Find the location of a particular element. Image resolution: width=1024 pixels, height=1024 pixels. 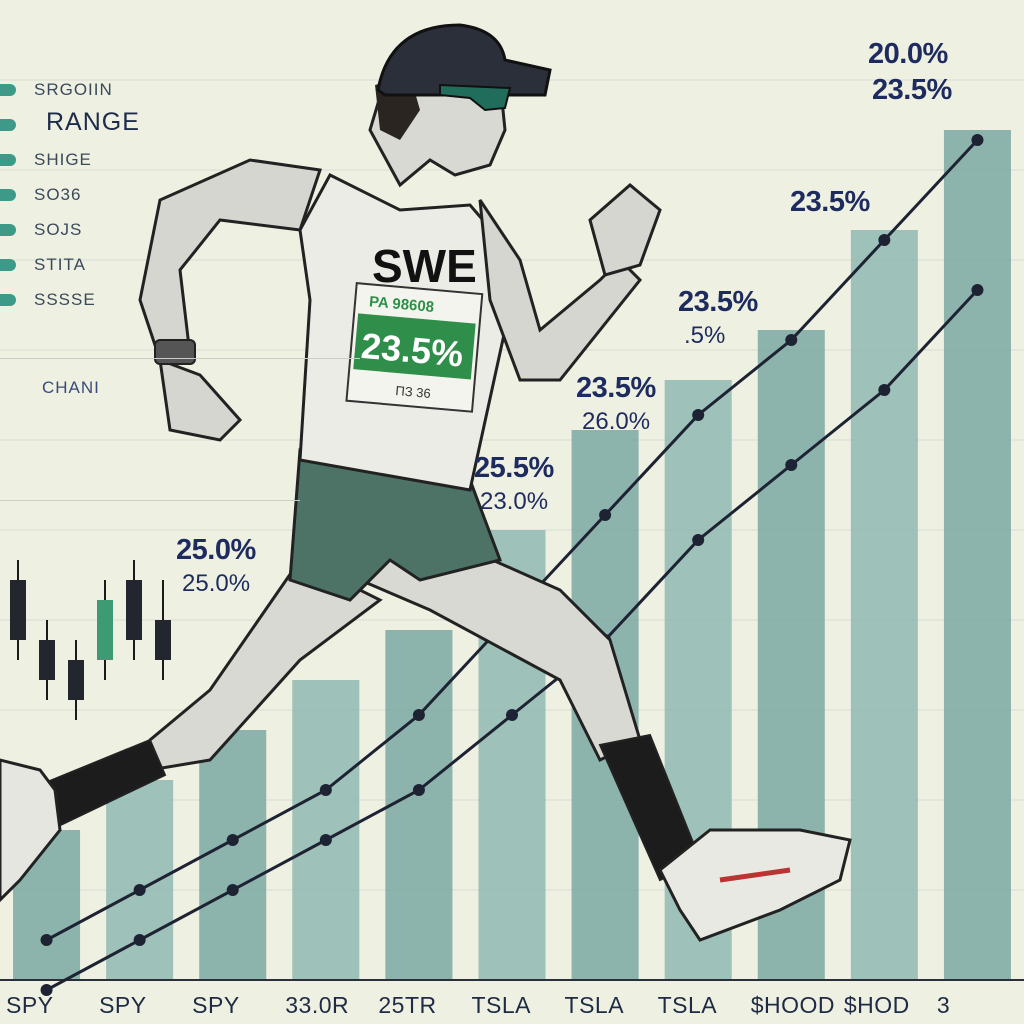

runner-back-leg is located at coordinates (265, 665).